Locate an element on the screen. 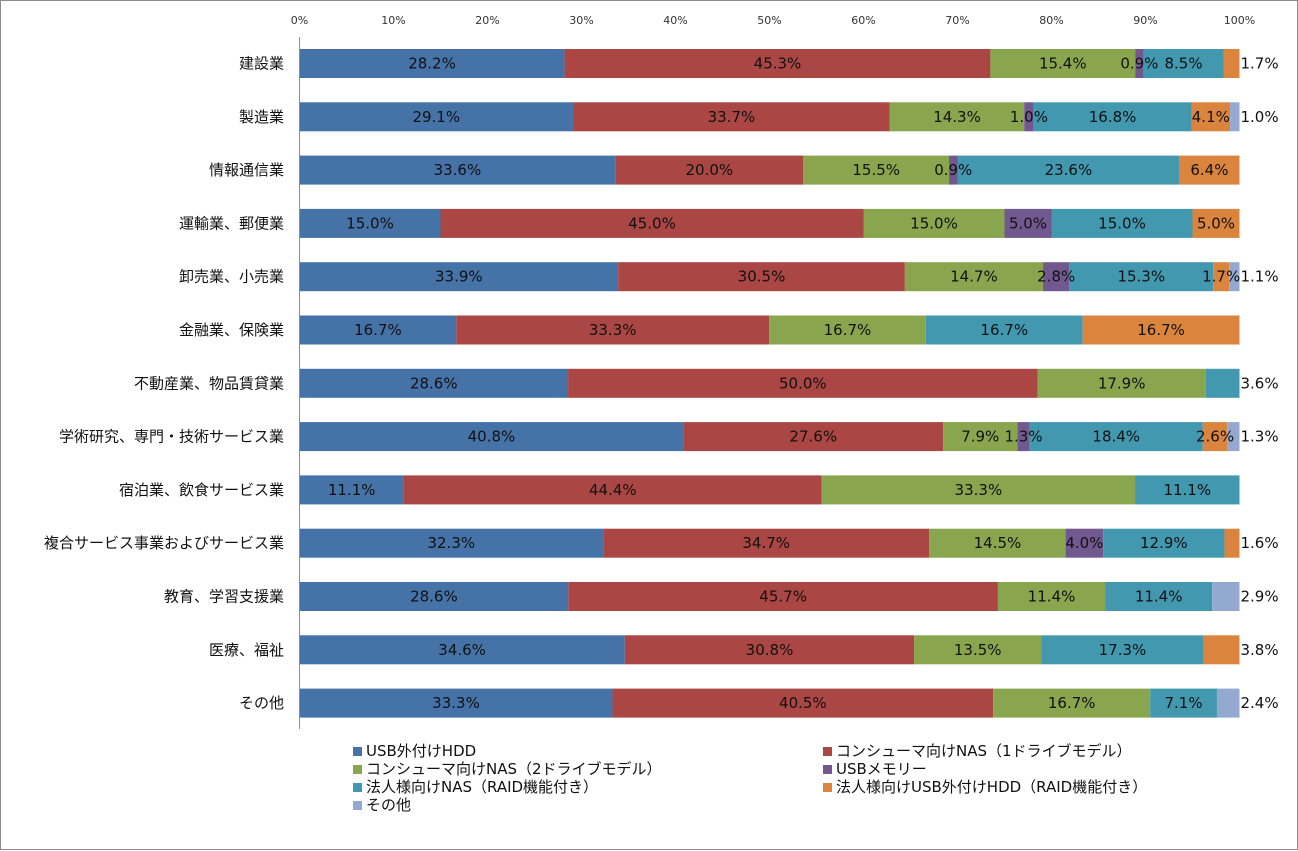  data-label: 11.4% is located at coordinates (1052, 597).